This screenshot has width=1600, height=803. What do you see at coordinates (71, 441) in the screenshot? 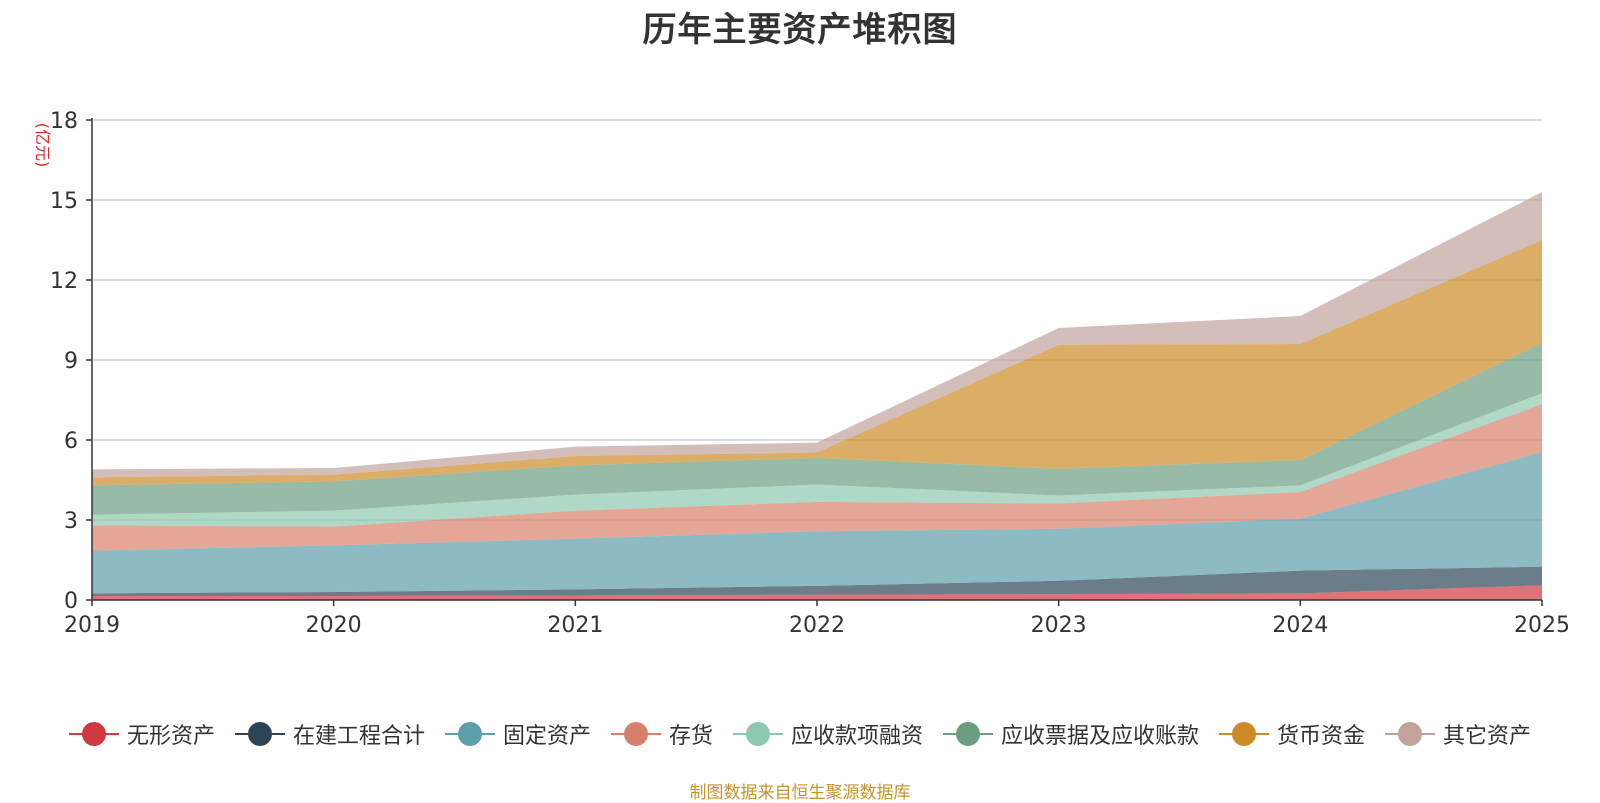
I see `y-tick-label: 6` at bounding box center [71, 441].